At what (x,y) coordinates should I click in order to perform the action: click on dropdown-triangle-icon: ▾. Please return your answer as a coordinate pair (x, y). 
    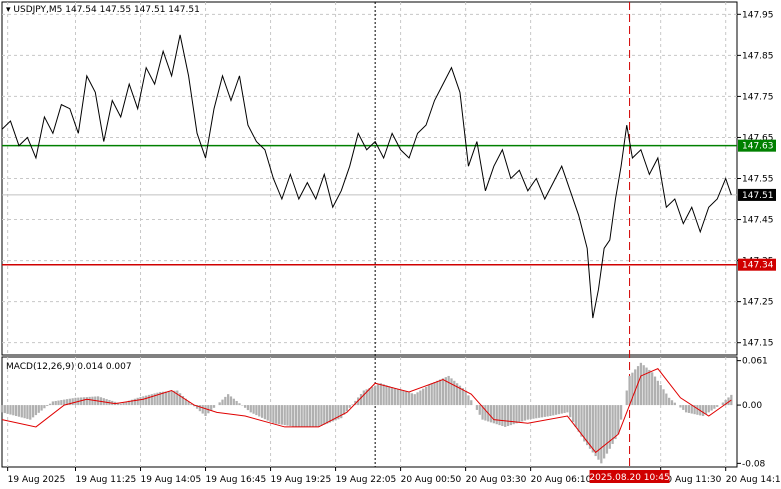
    Looking at the image, I should click on (8, 10).